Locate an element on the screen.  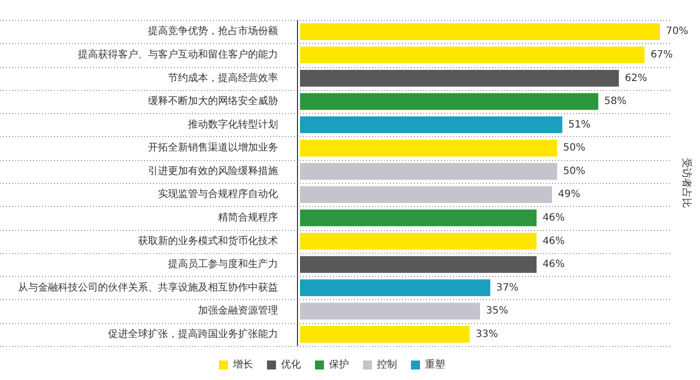
y-tick-label: 获取新的业务模式和货币化技术 is located at coordinates (208, 240).